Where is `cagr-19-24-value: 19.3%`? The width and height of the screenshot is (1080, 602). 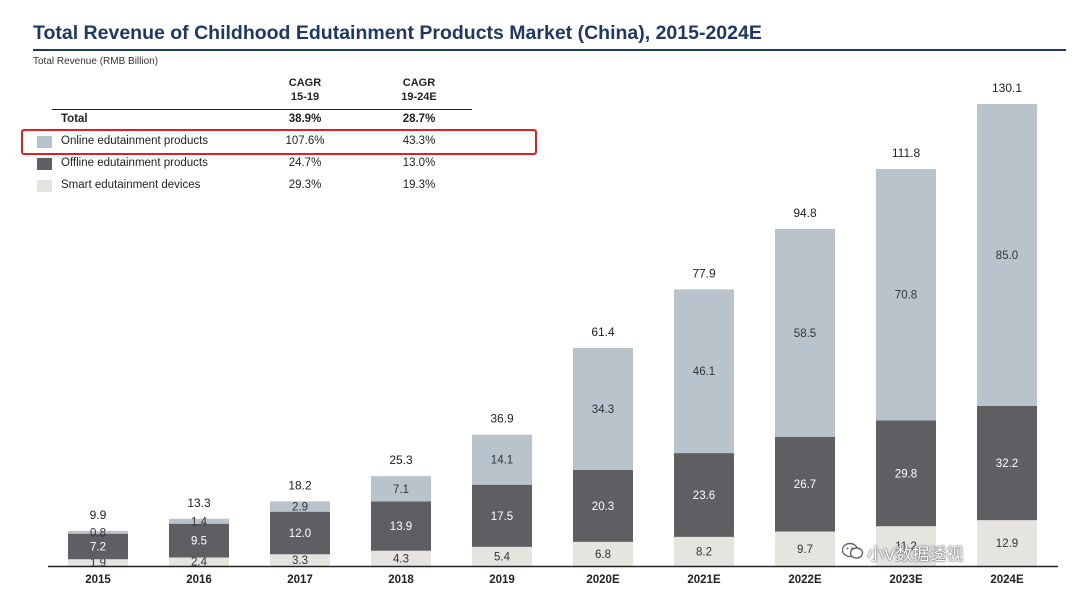
cagr-19-24-value: 19.3% is located at coordinates (419, 185).